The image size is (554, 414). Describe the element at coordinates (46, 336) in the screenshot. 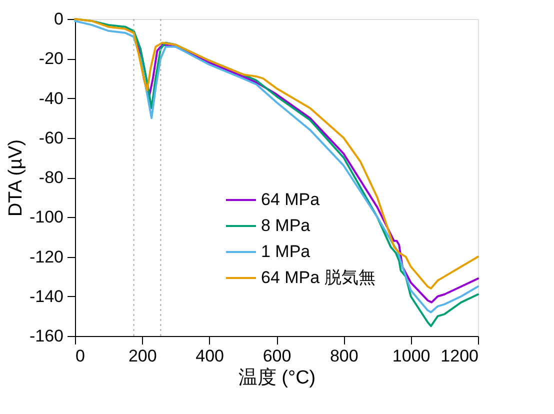

I see `y-tick-label: -160` at that location.